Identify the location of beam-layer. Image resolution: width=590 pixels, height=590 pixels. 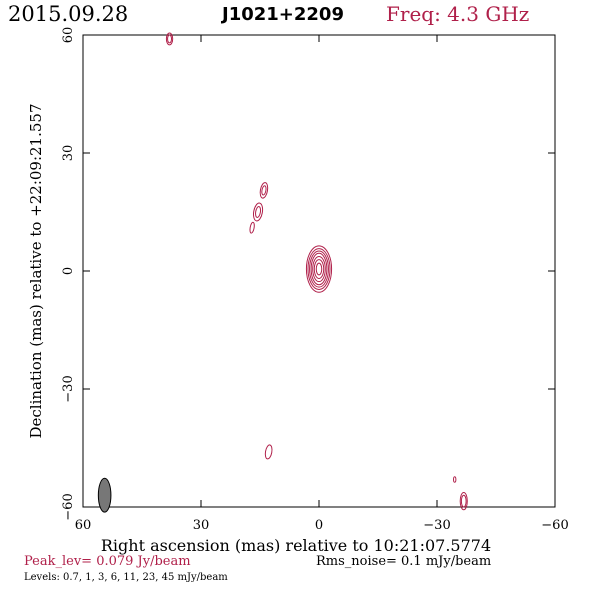
(104, 495).